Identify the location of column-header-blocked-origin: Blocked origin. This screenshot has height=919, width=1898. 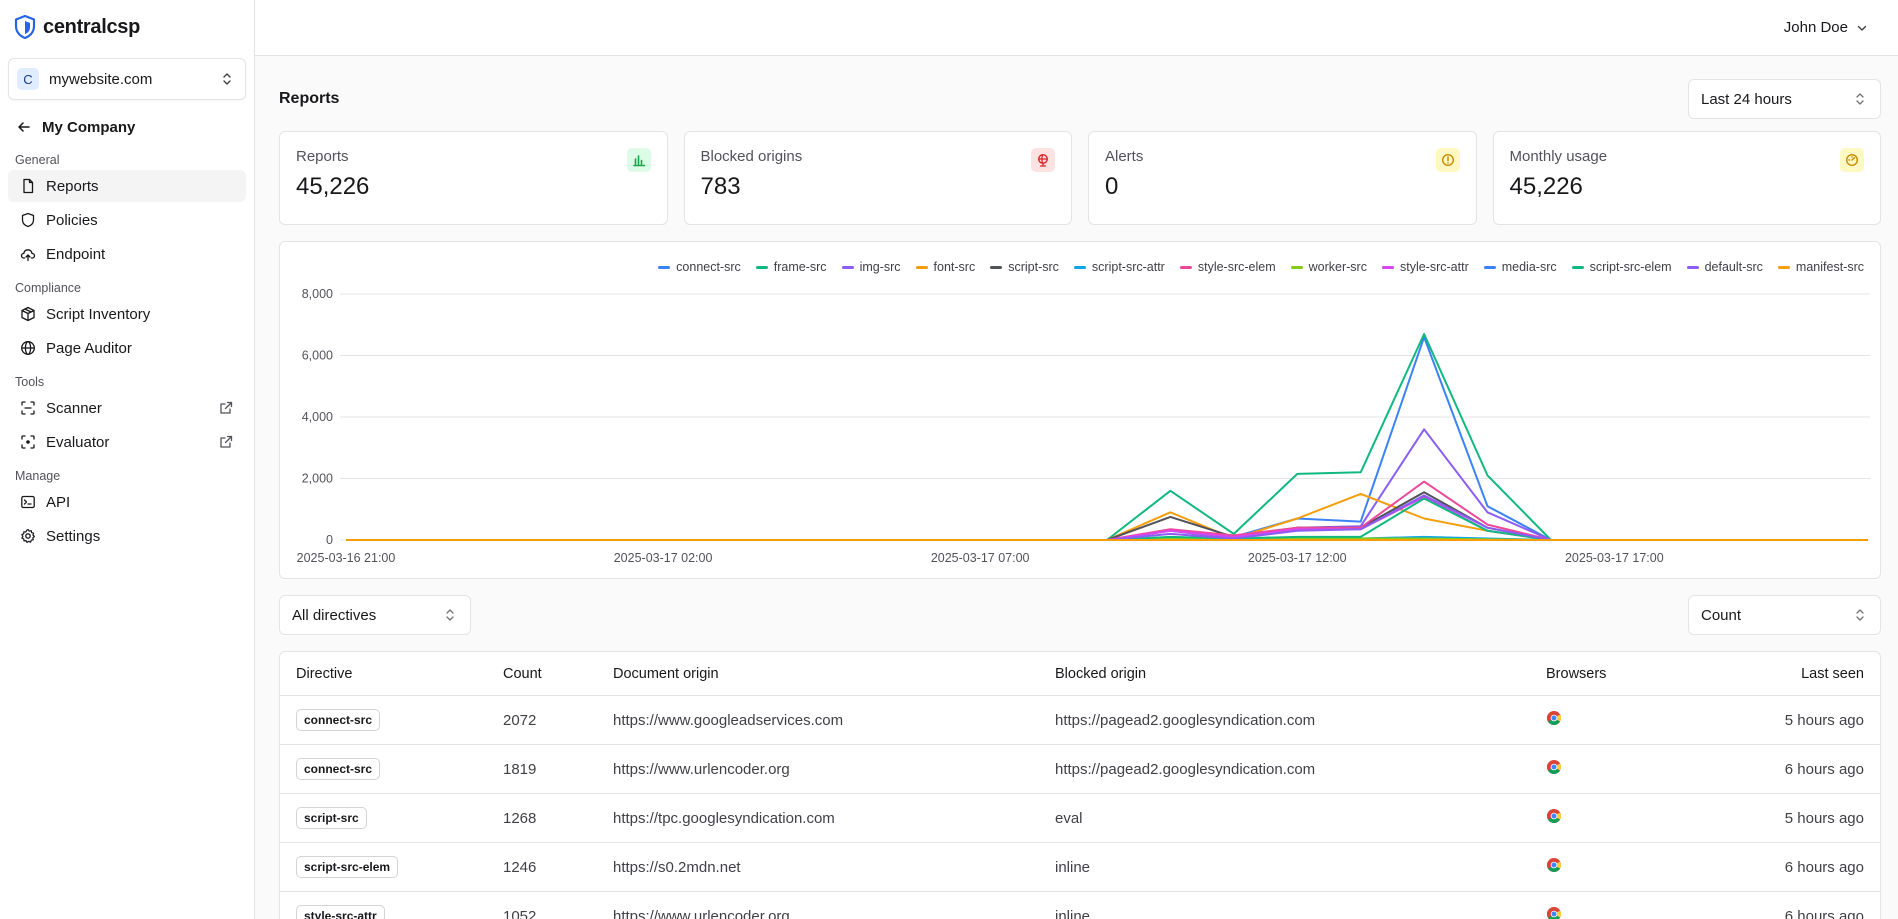
(1101, 673).